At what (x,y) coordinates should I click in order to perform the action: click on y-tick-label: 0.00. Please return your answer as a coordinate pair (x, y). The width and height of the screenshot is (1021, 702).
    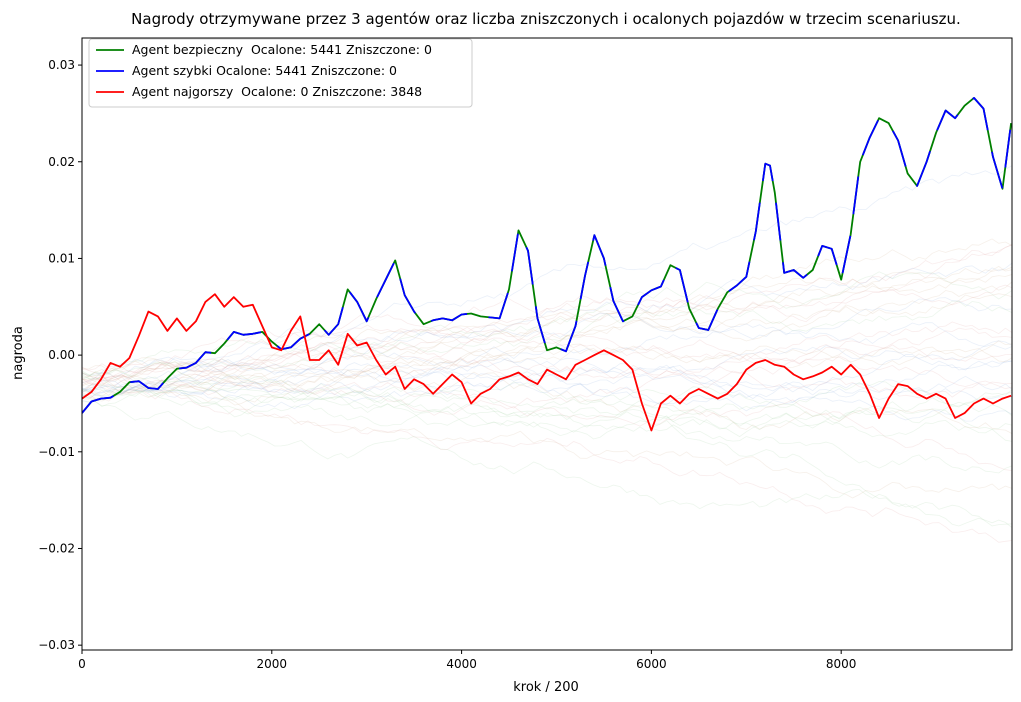
    Looking at the image, I should click on (61, 355).